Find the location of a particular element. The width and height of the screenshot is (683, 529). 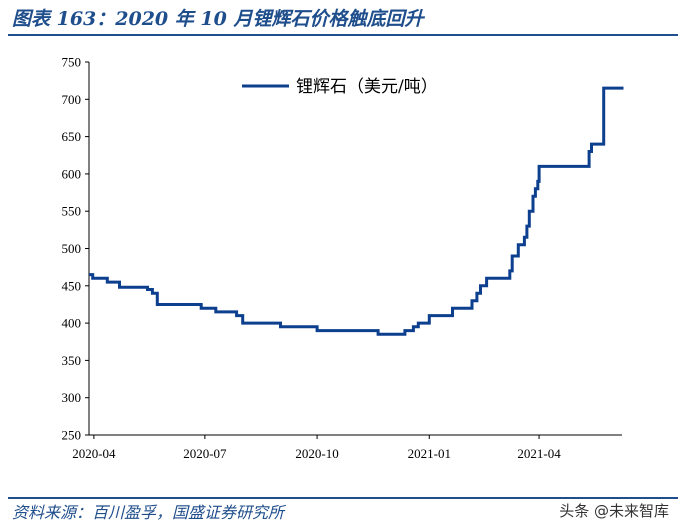

chart-legend: 锂辉石（美元/吨） is located at coordinates (340, 87).